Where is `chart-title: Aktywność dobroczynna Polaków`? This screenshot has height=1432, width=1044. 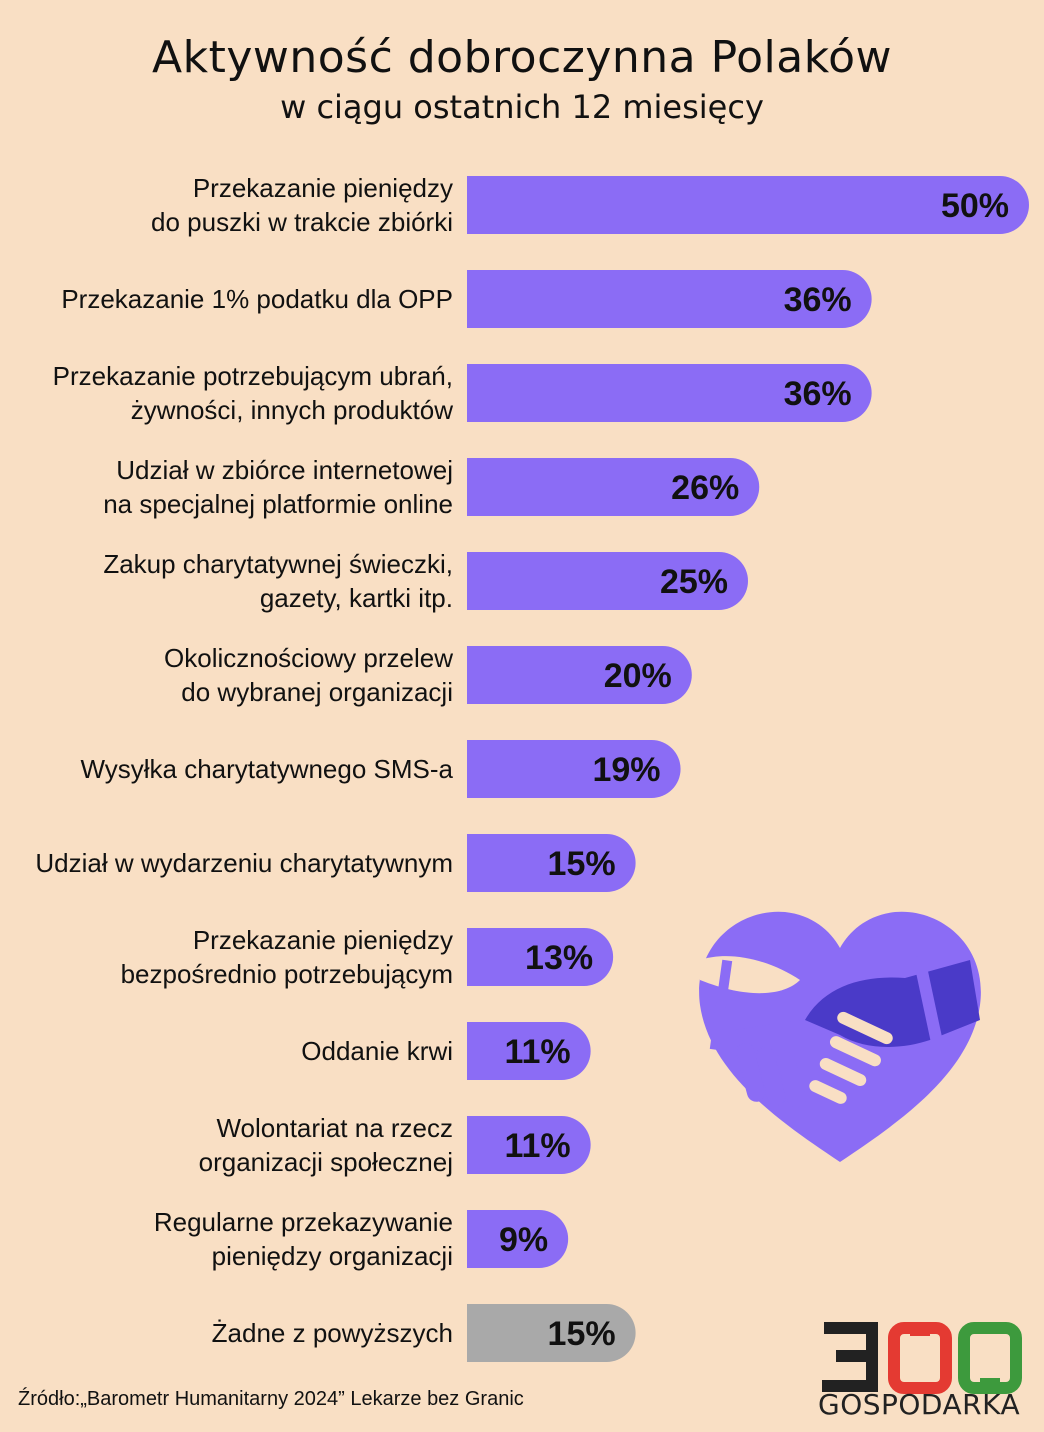 chart-title: Aktywność dobroczynna Polaków is located at coordinates (522, 57).